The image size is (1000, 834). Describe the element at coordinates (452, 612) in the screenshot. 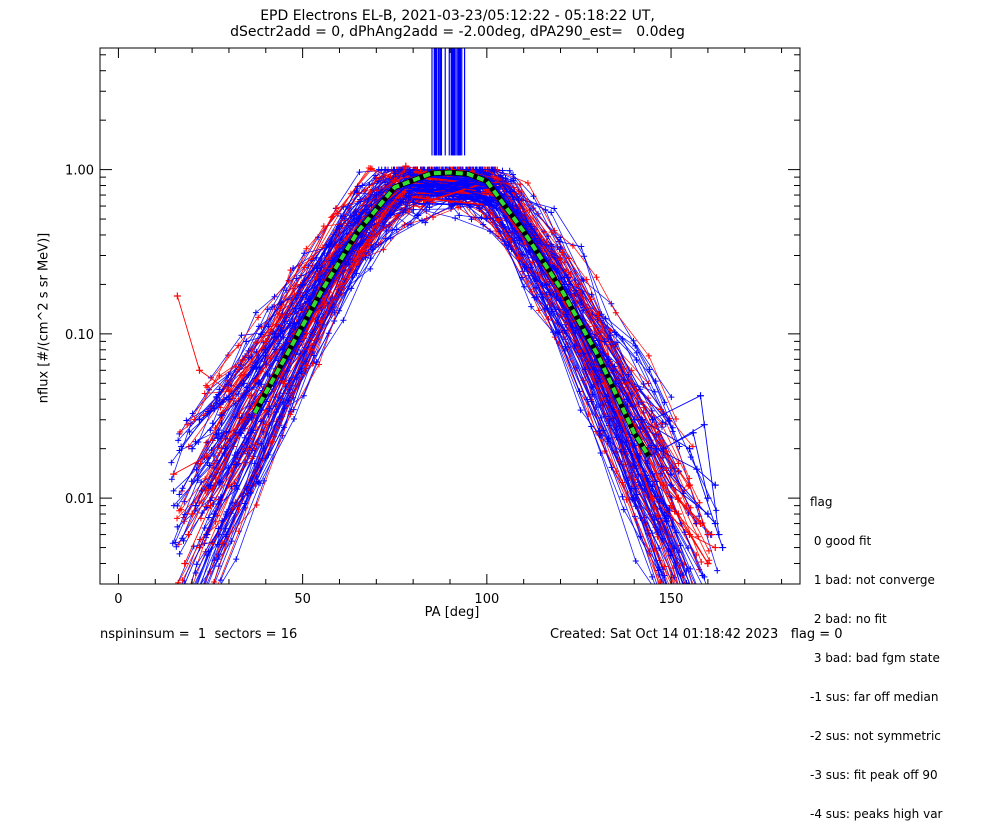

I see `x-axis-label: PA [deg]` at that location.